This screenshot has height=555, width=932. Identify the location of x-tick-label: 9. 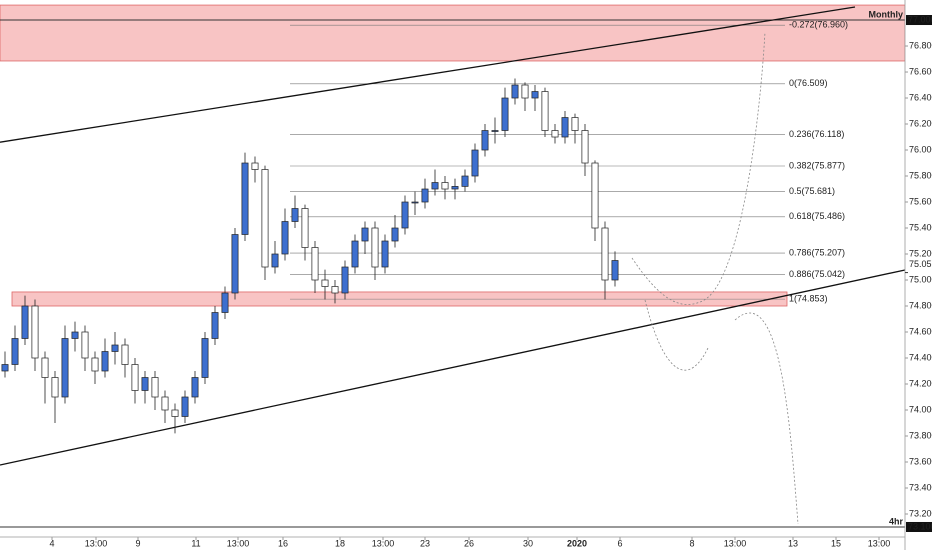
(137, 543).